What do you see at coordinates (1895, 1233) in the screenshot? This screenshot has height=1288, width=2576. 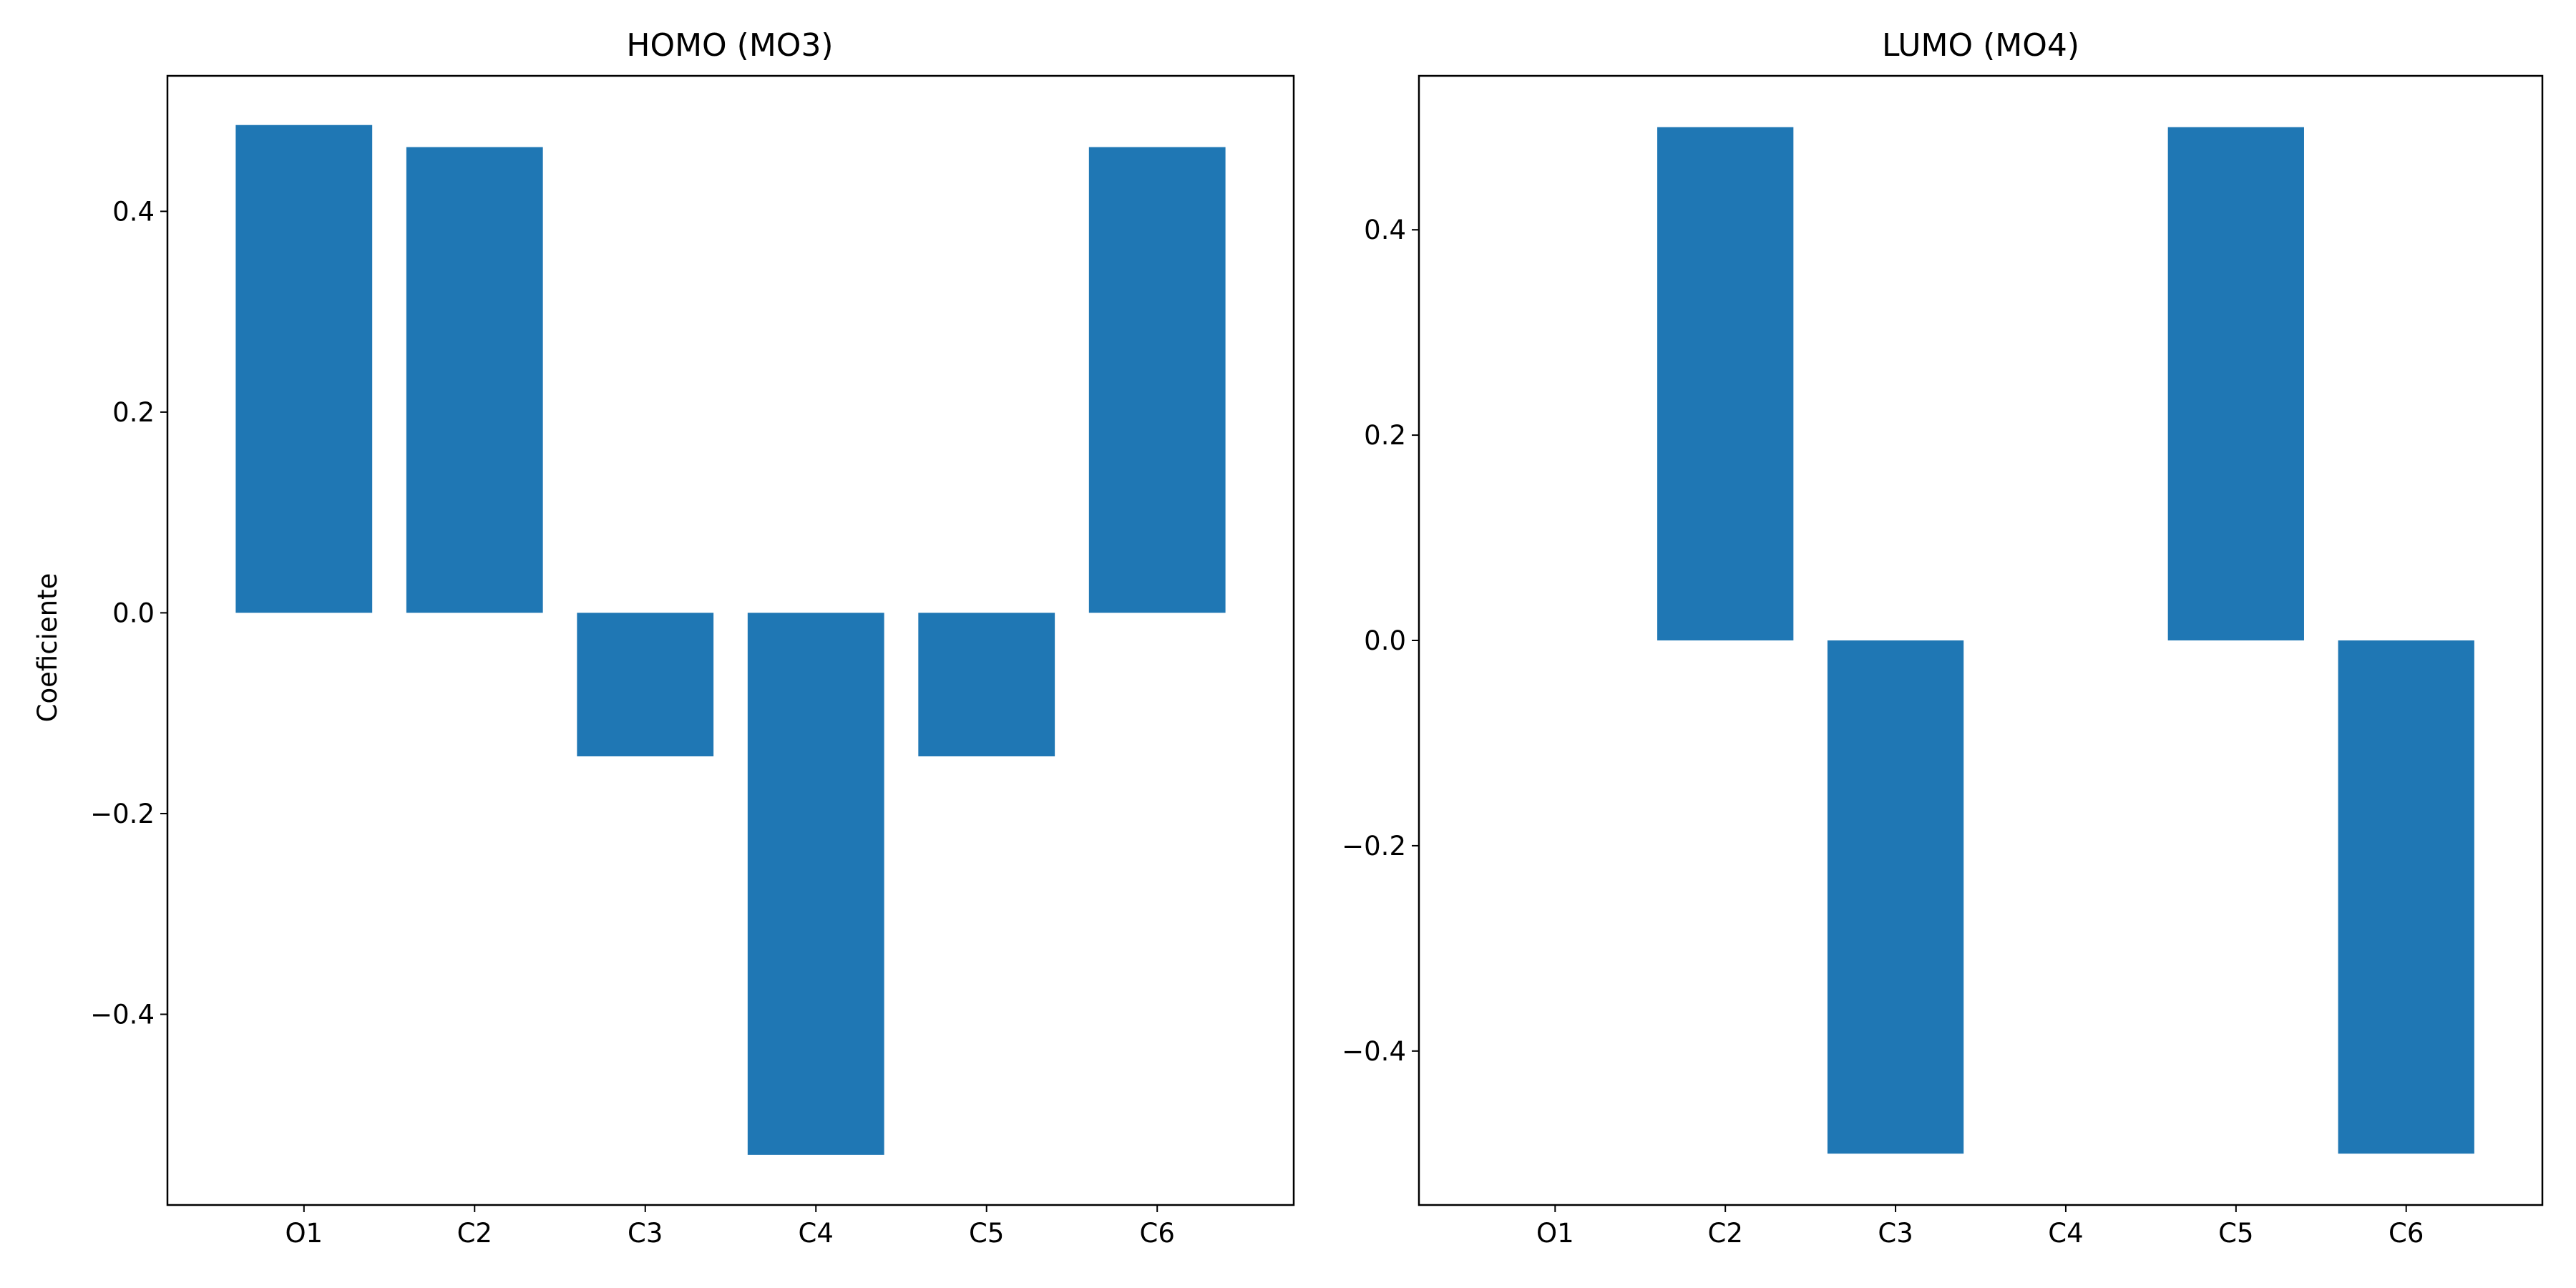 I see `x-tick-label-right: C3` at bounding box center [1895, 1233].